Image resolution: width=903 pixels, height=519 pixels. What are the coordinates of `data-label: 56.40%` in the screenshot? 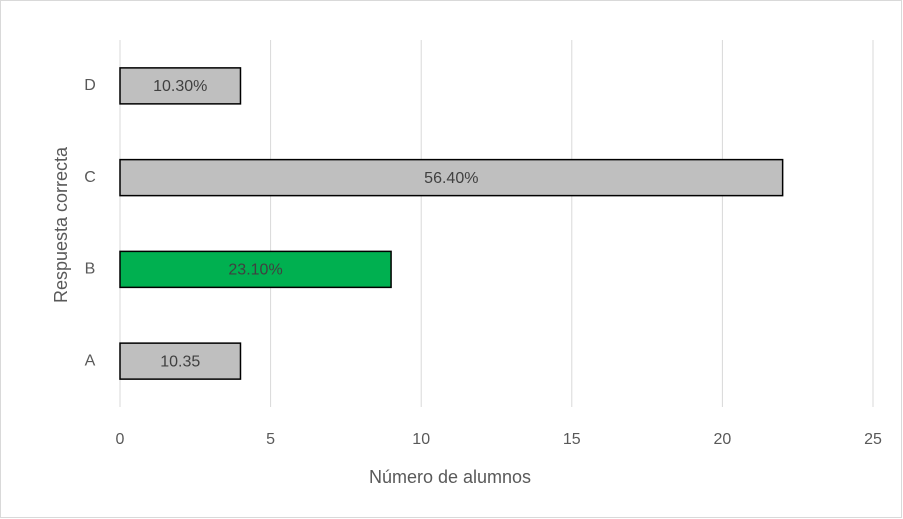 It's located at (451, 178).